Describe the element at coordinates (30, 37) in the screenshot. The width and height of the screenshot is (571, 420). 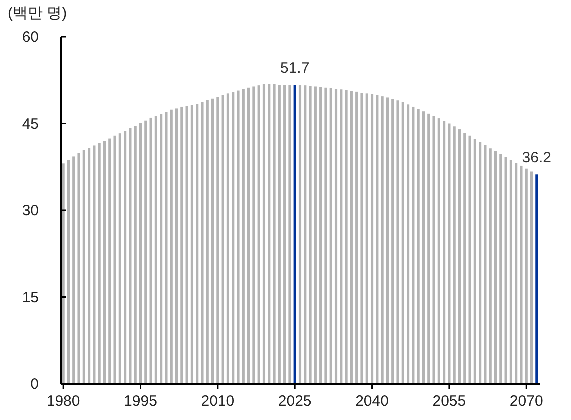
I see `y-tick-label: 60` at that location.